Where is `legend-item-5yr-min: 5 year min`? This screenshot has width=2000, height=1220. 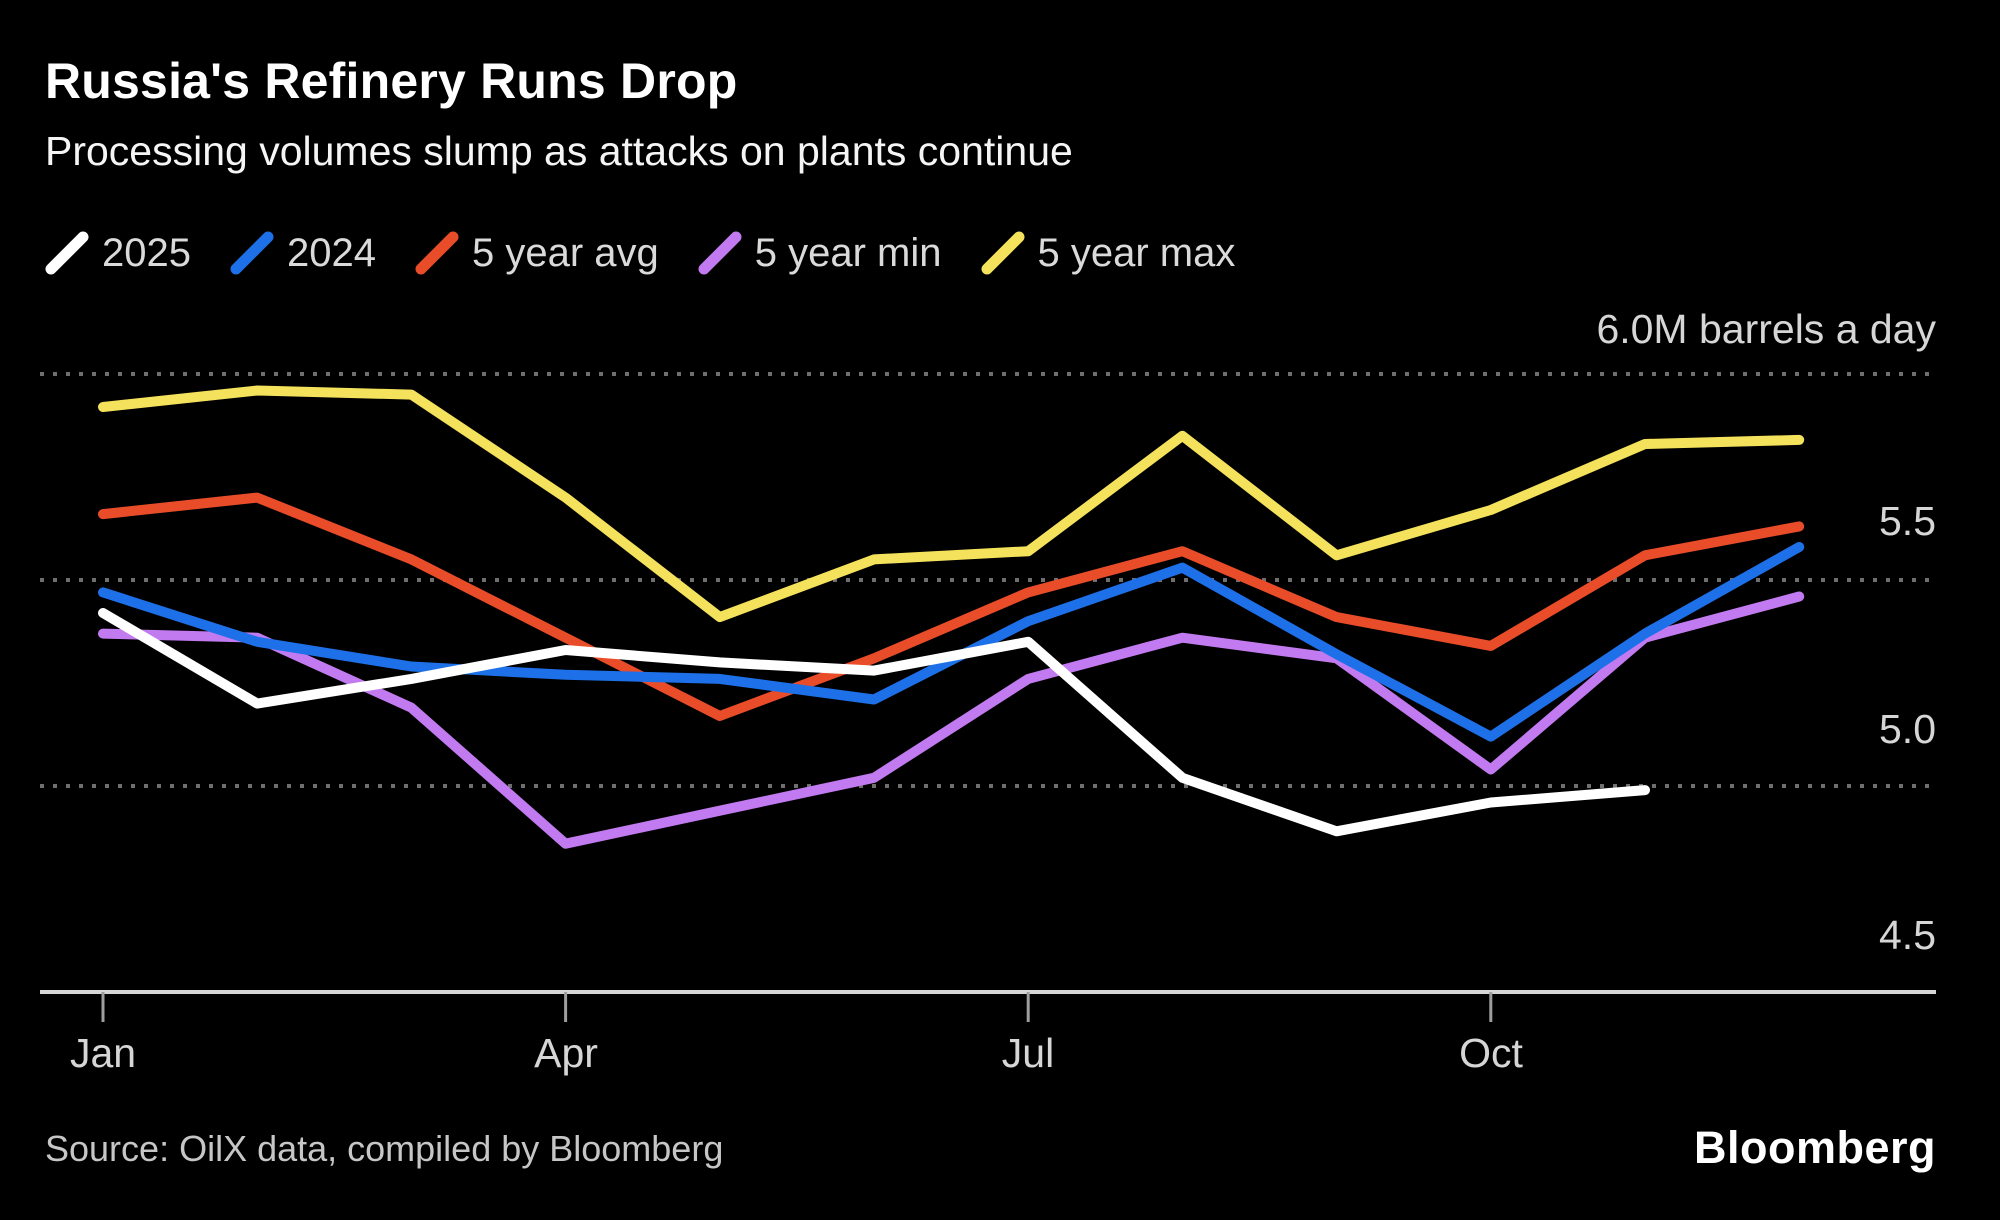 legend-item-5yr-min: 5 year min is located at coordinates (818, 253).